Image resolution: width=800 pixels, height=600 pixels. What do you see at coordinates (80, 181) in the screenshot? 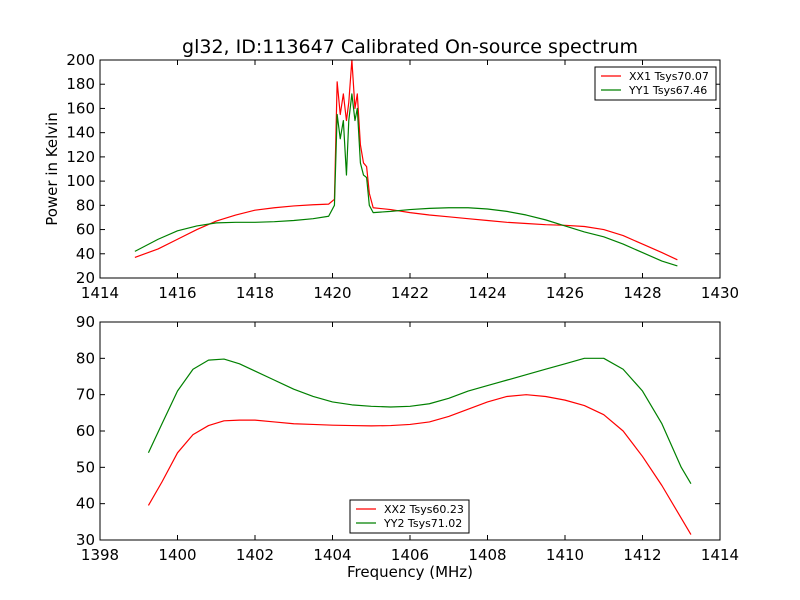
I see `chart-1-y-tick-label: 100` at bounding box center [80, 181].